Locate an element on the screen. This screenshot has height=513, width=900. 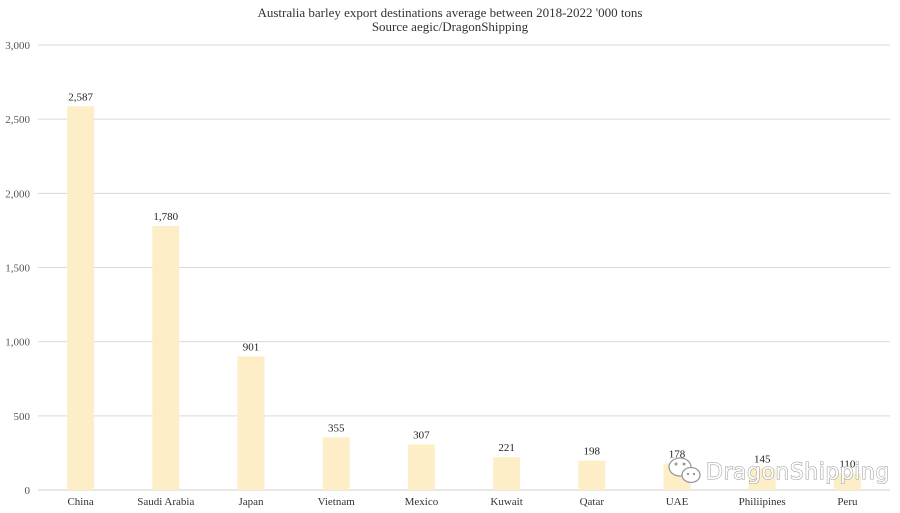
bar-philiipines is located at coordinates (762, 479).